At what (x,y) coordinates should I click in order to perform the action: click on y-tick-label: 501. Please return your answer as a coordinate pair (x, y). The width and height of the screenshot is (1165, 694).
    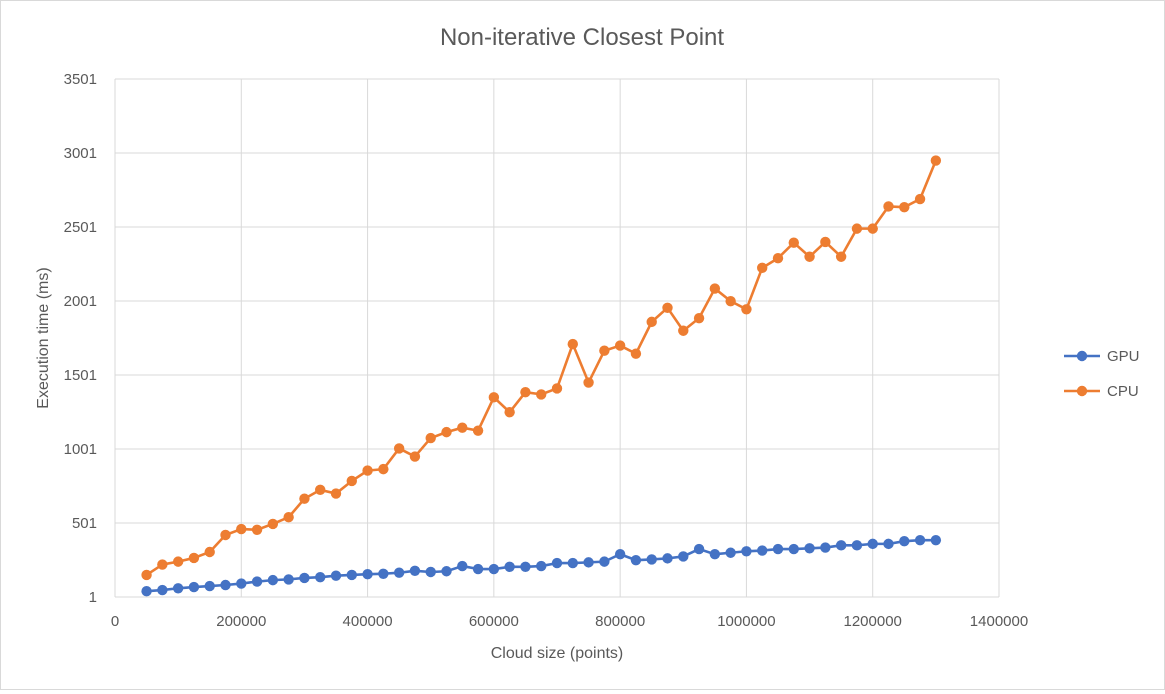
    Looking at the image, I should click on (84, 523).